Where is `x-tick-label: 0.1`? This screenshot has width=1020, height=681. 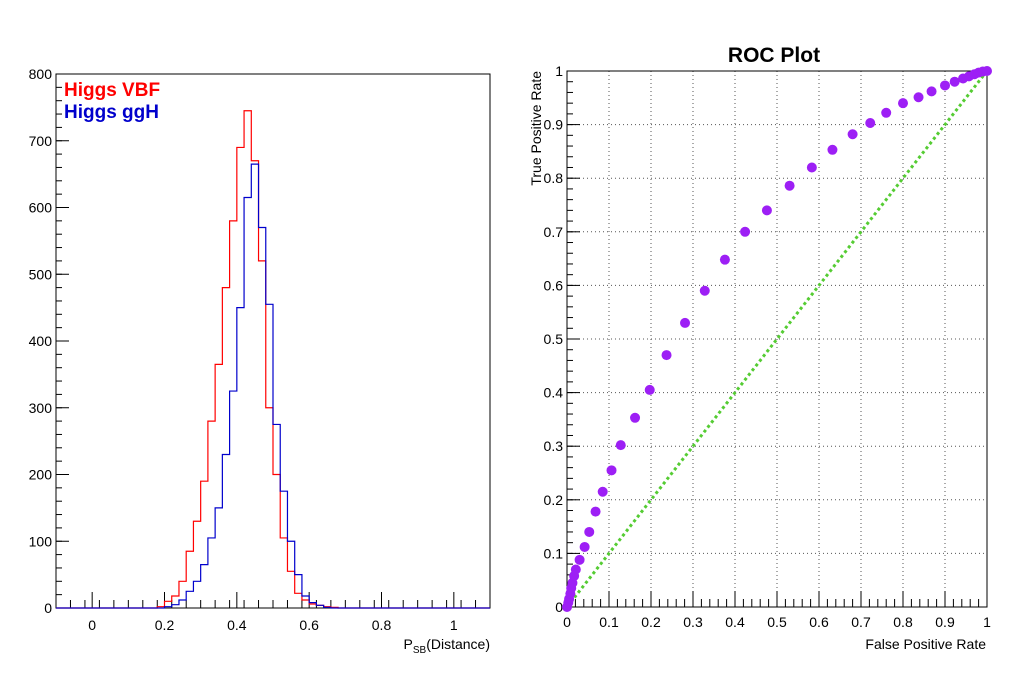 x-tick-label: 0.1 is located at coordinates (609, 622).